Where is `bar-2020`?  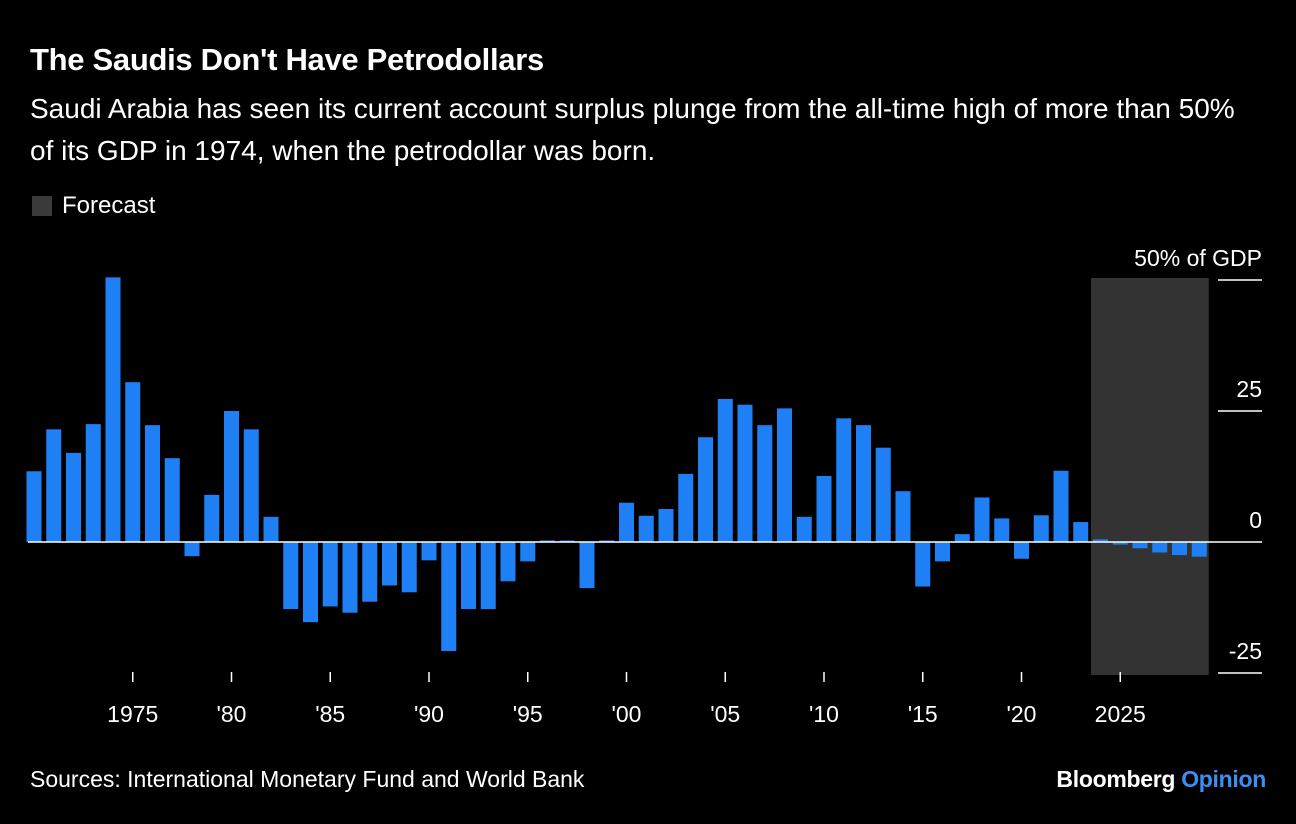 bar-2020 is located at coordinates (1021, 550).